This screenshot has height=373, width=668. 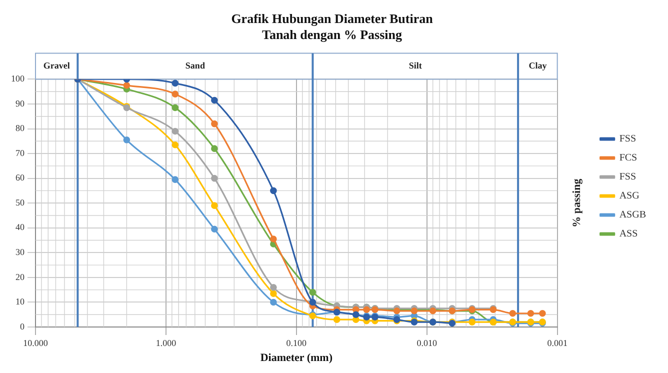 I want to click on text: Grafik Hubungan Diameter Butiran, so click(x=332, y=18).